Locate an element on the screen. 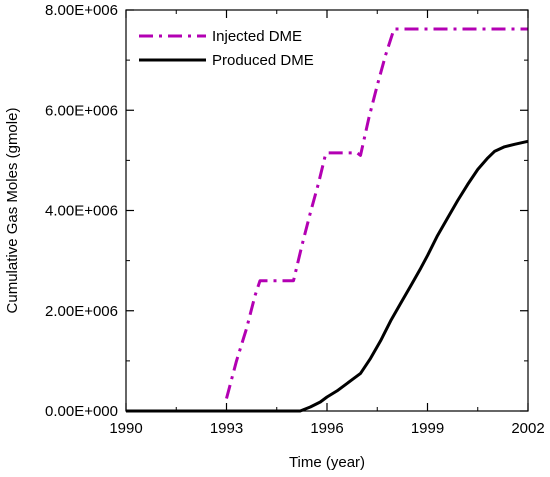 This screenshot has width=550, height=477. x-tick-label: 1999 is located at coordinates (427, 428).